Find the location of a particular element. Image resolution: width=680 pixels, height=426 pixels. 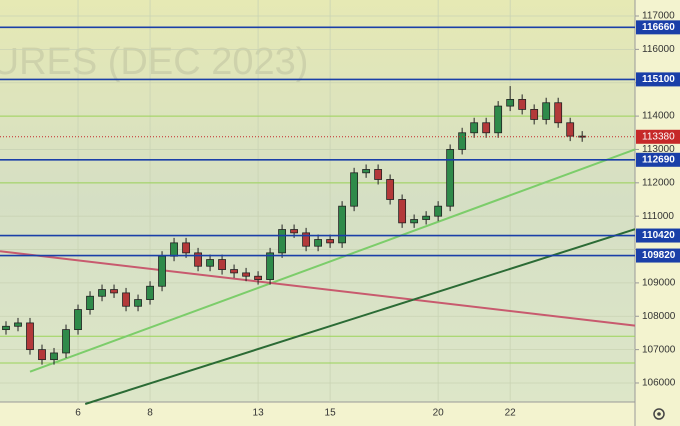

gear-center is located at coordinates (659, 414).